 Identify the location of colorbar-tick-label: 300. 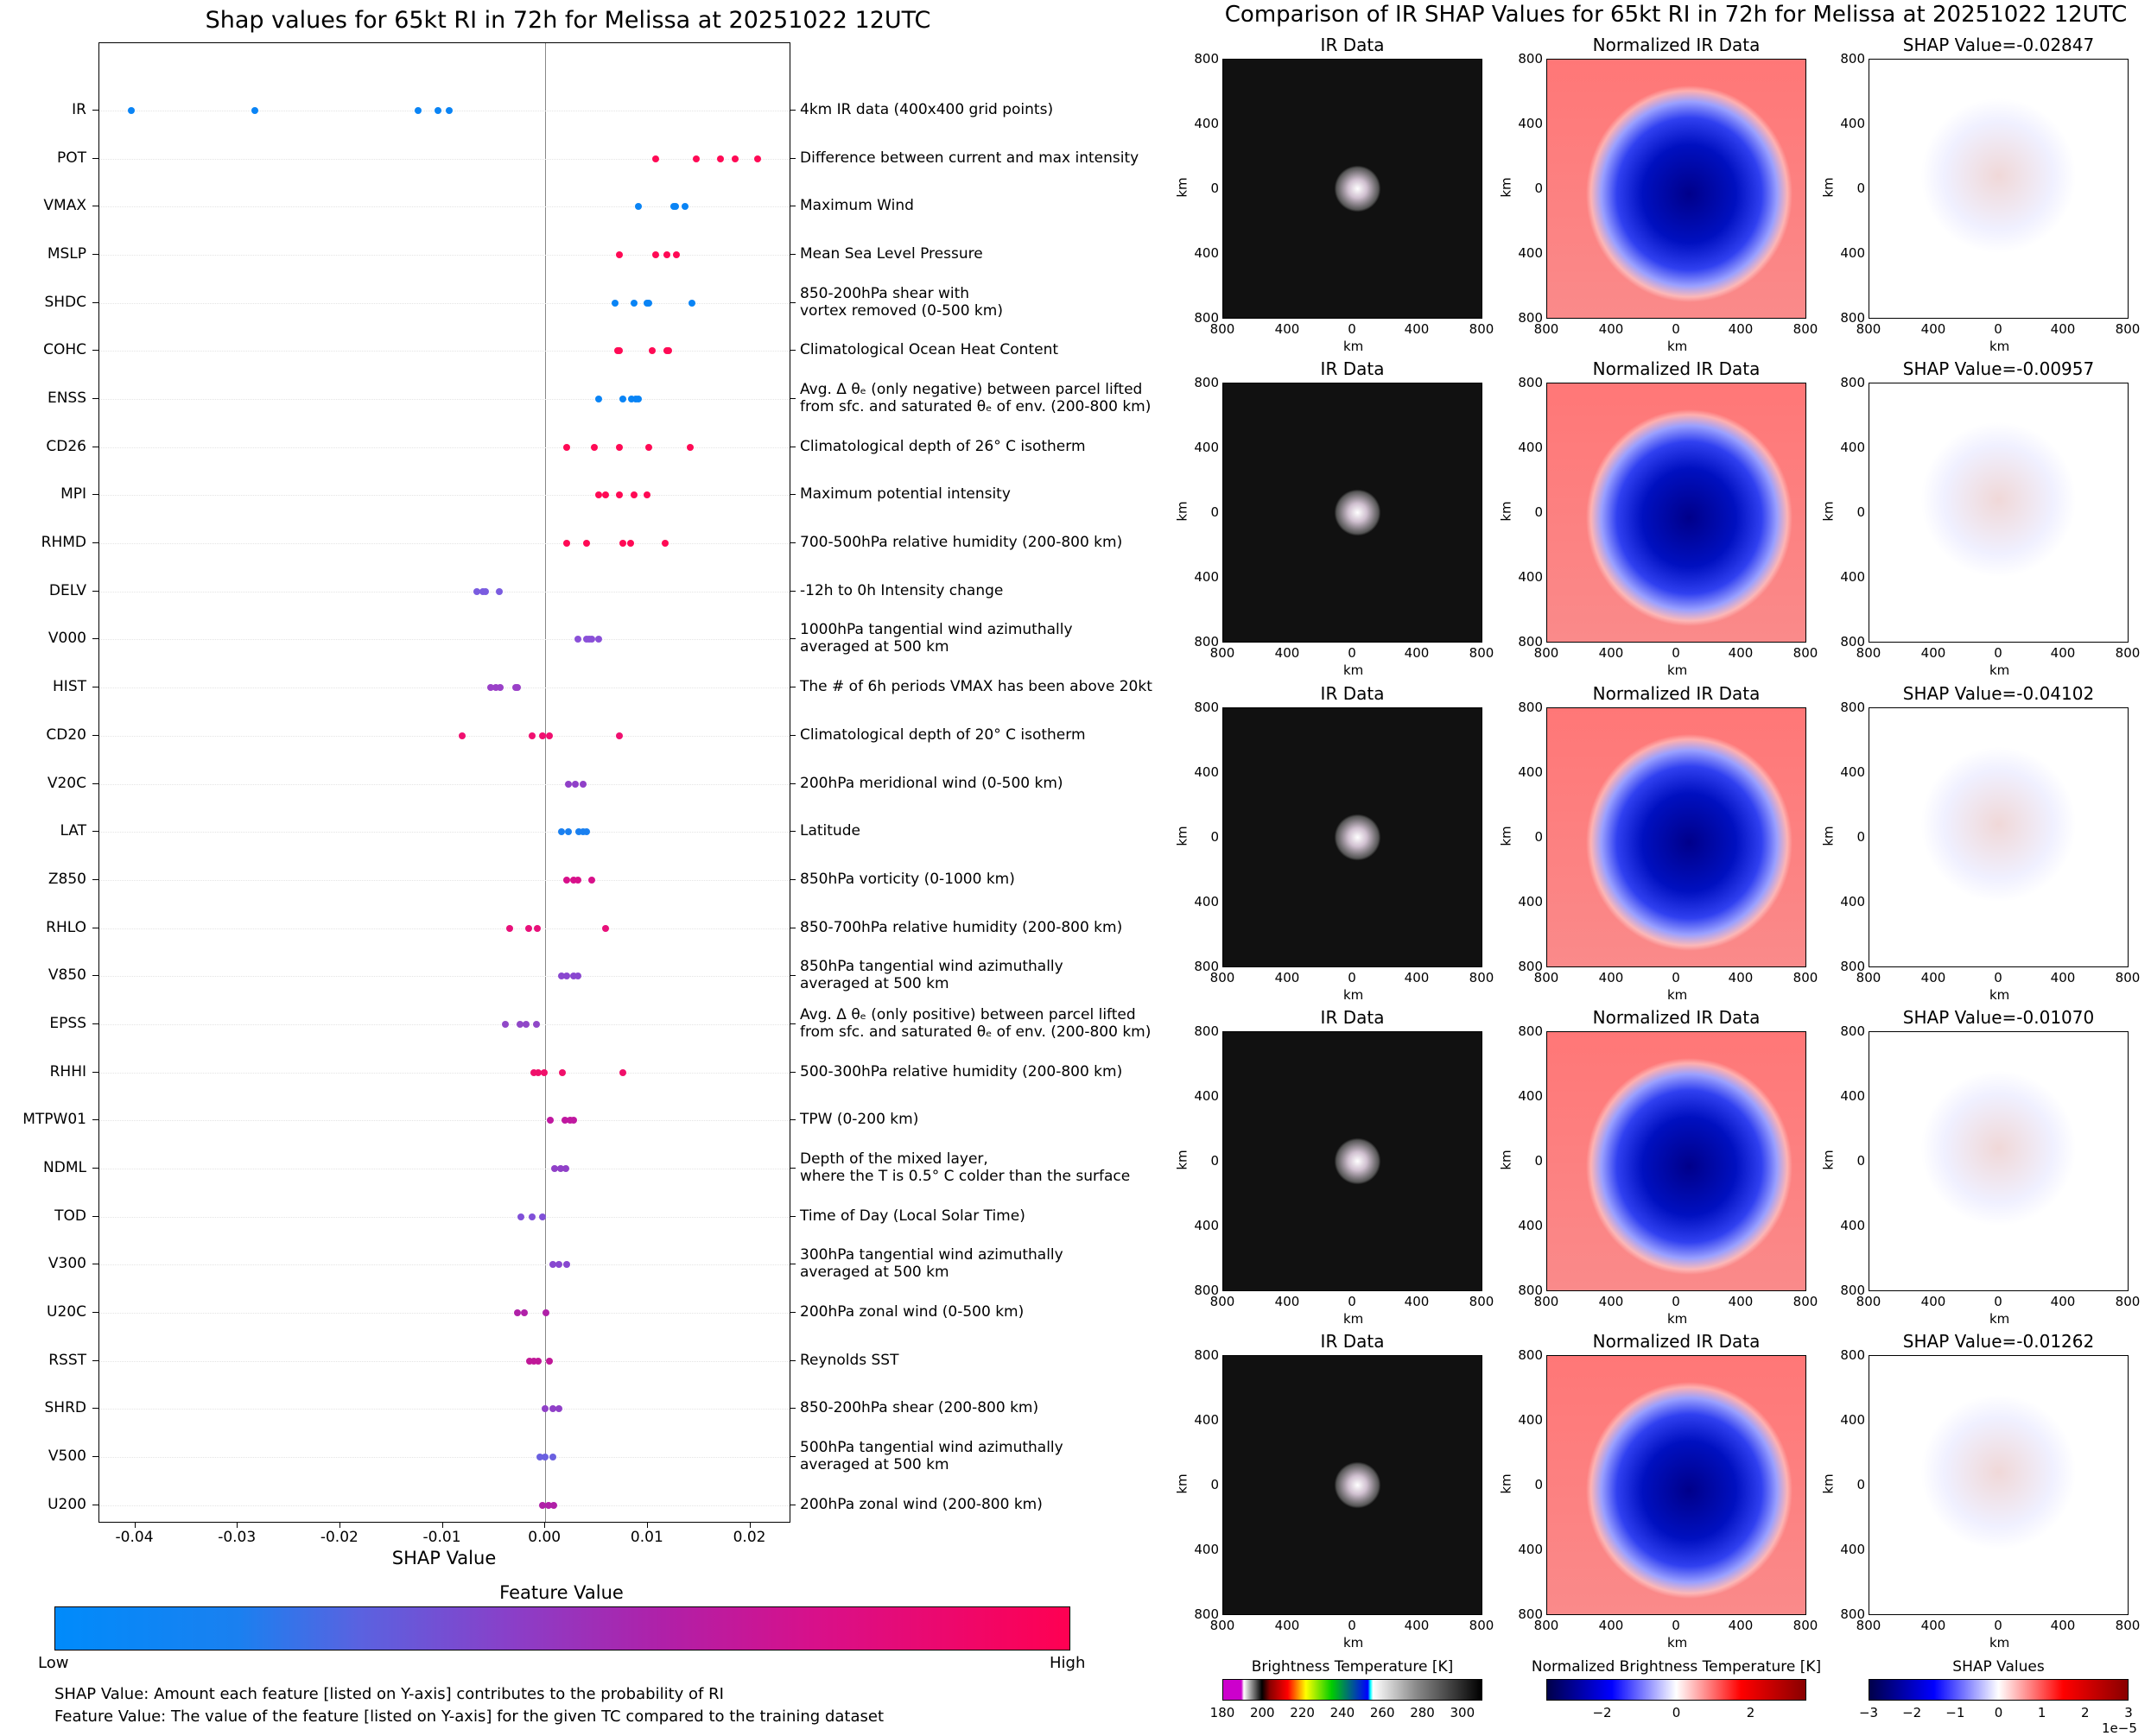
(1463, 1712).